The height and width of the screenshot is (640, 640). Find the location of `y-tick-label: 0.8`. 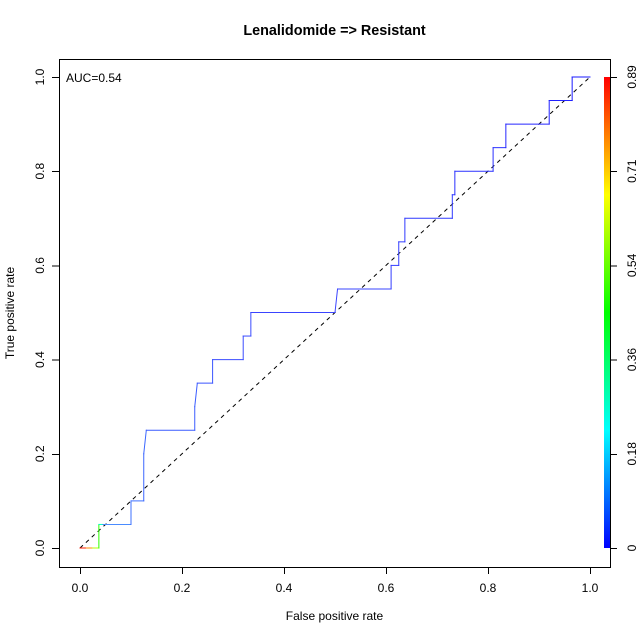

y-tick-label: 0.8 is located at coordinates (40, 171).